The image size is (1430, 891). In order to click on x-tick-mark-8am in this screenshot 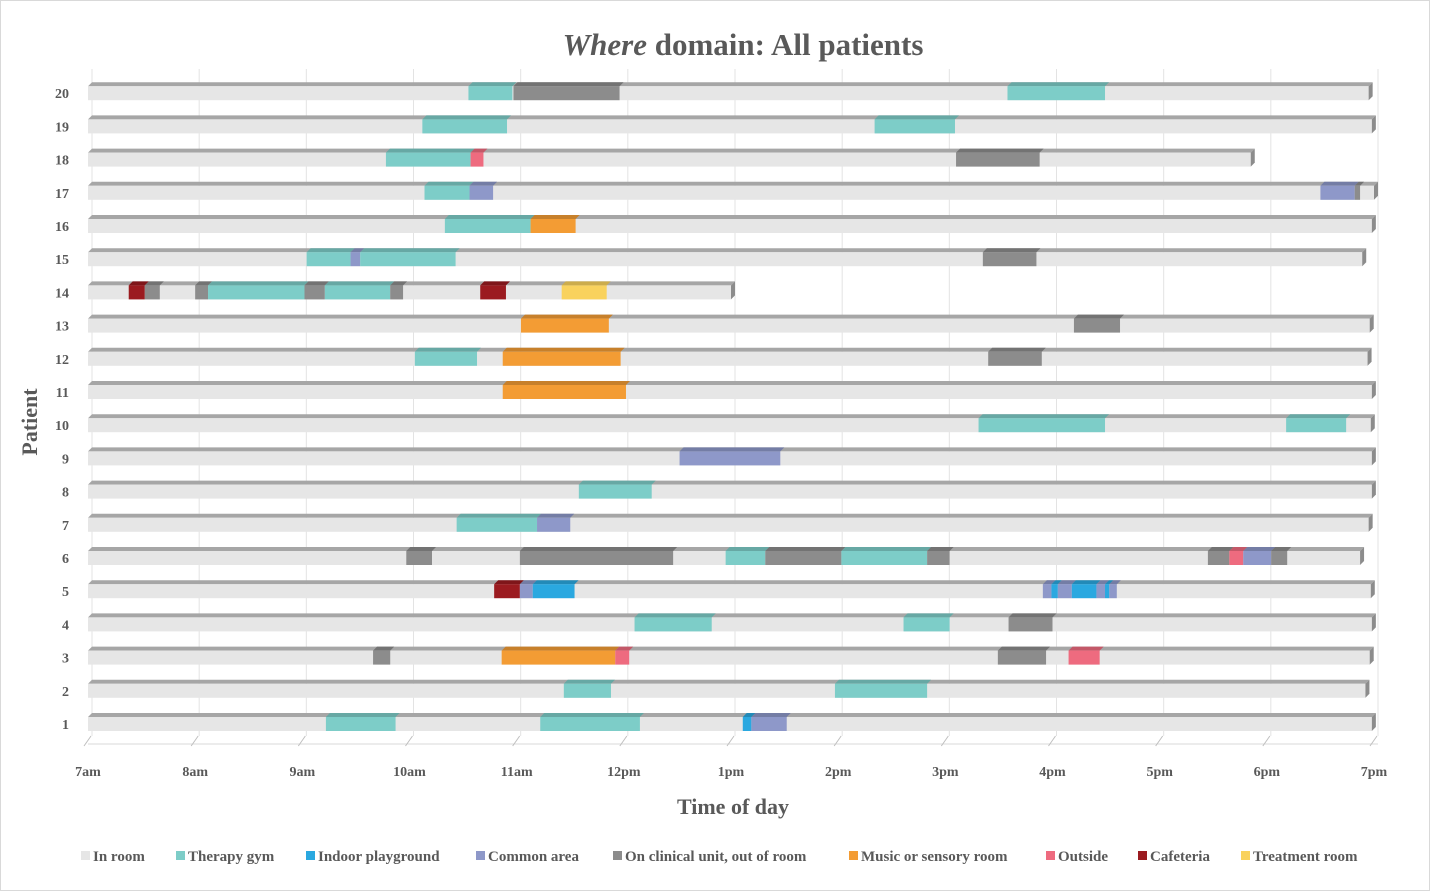, I will do `click(194, 741)`.